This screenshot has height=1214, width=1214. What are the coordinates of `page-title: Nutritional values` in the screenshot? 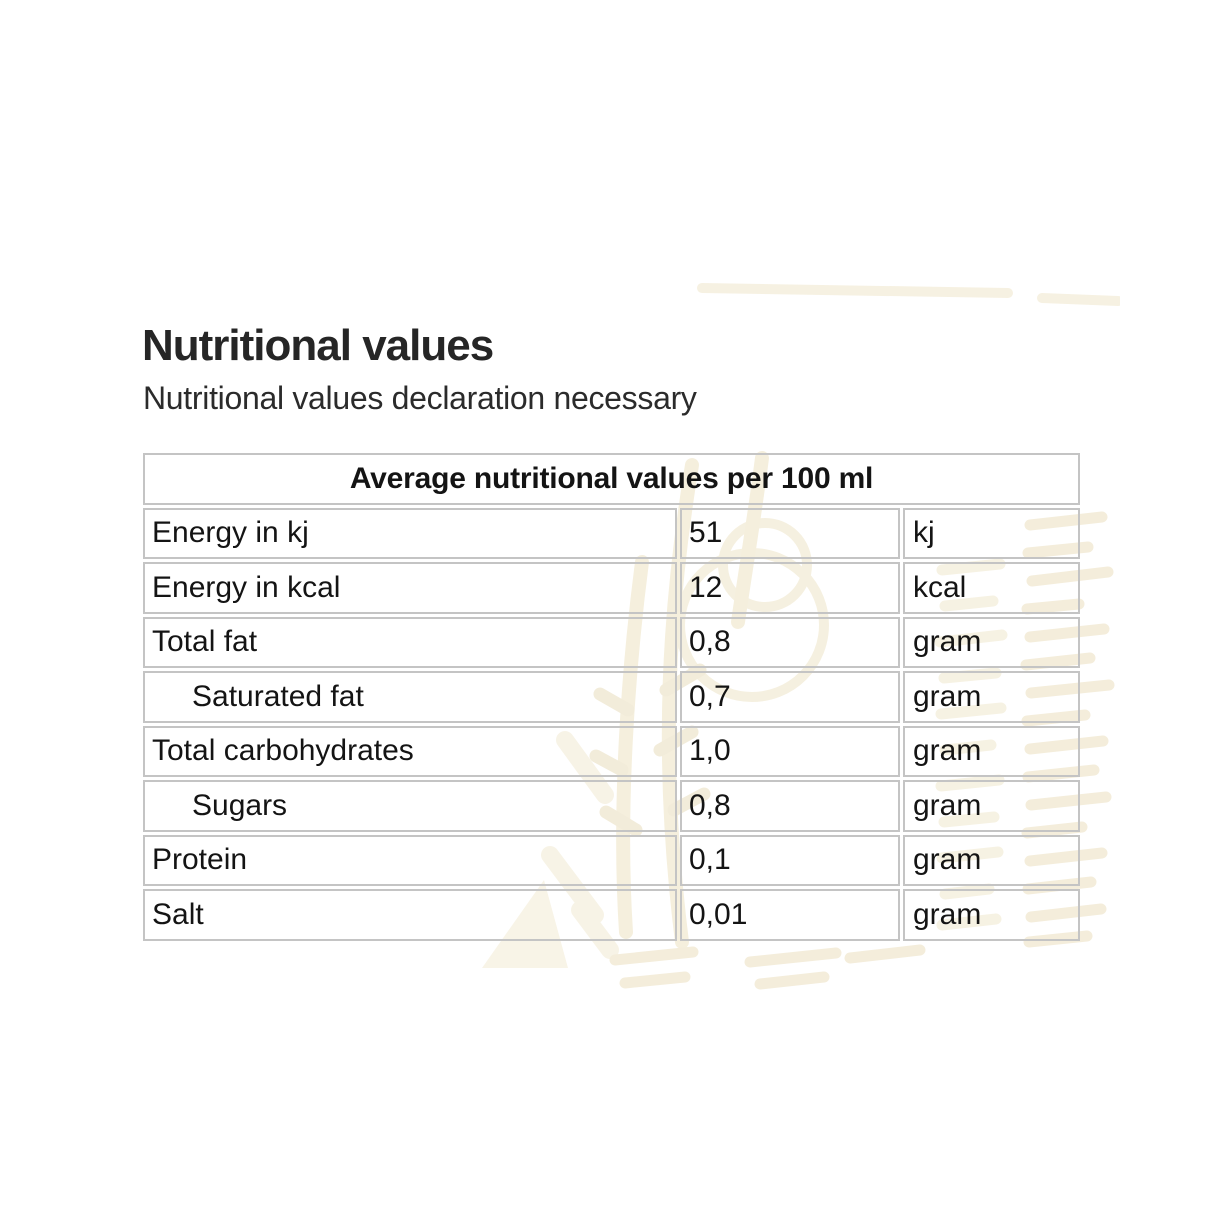 It's located at (318, 345).